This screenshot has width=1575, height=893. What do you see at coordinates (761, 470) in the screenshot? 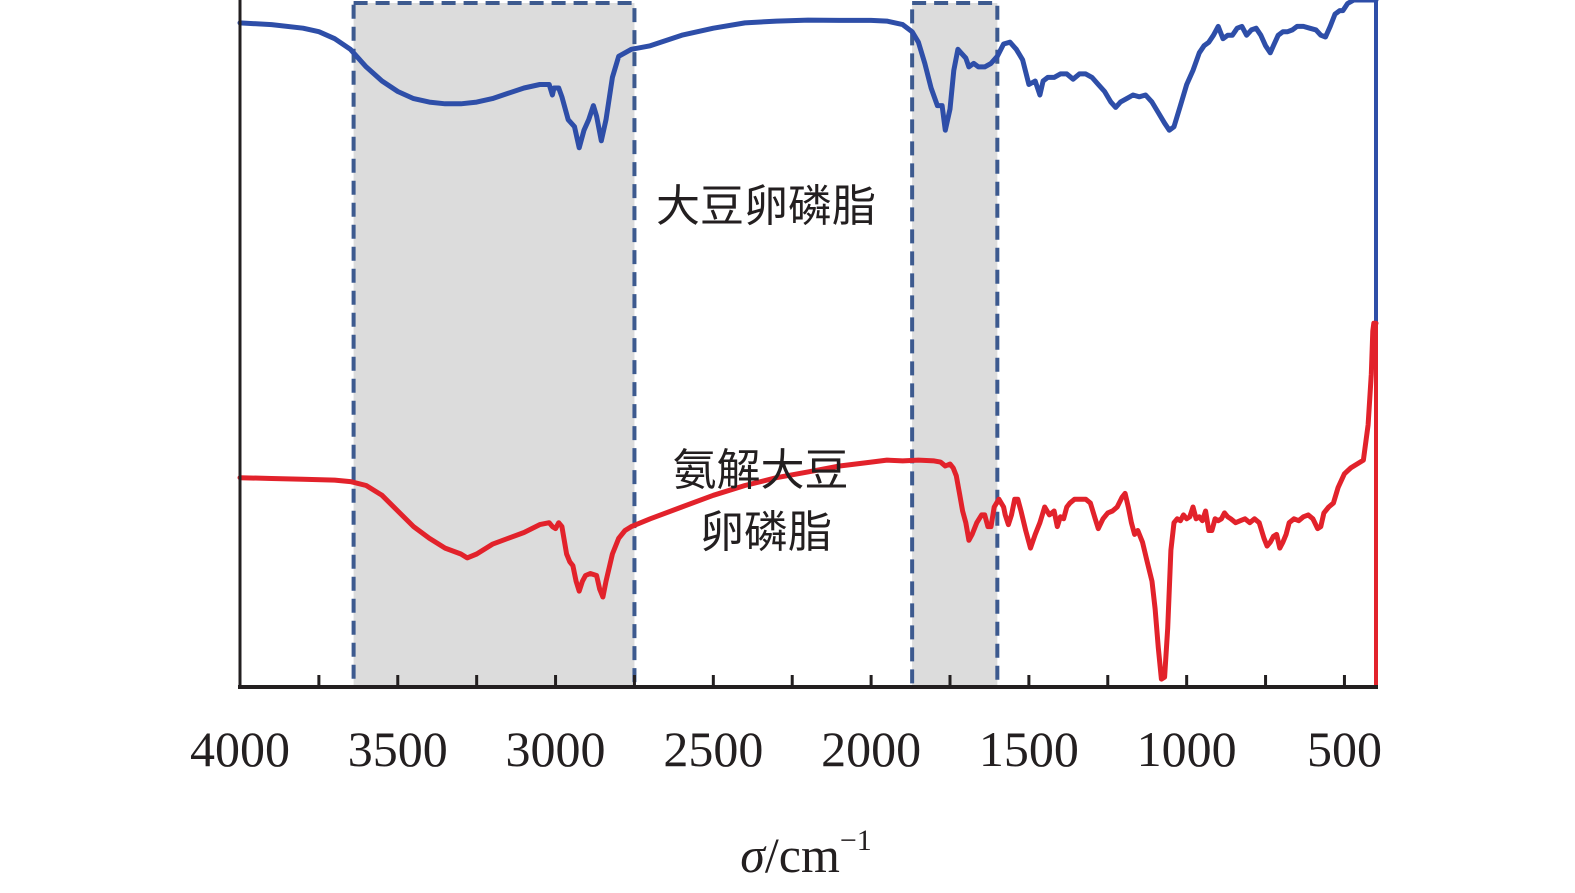
I see `series-label-ammonolyzed-line-1: 氨解大豆` at bounding box center [761, 470].